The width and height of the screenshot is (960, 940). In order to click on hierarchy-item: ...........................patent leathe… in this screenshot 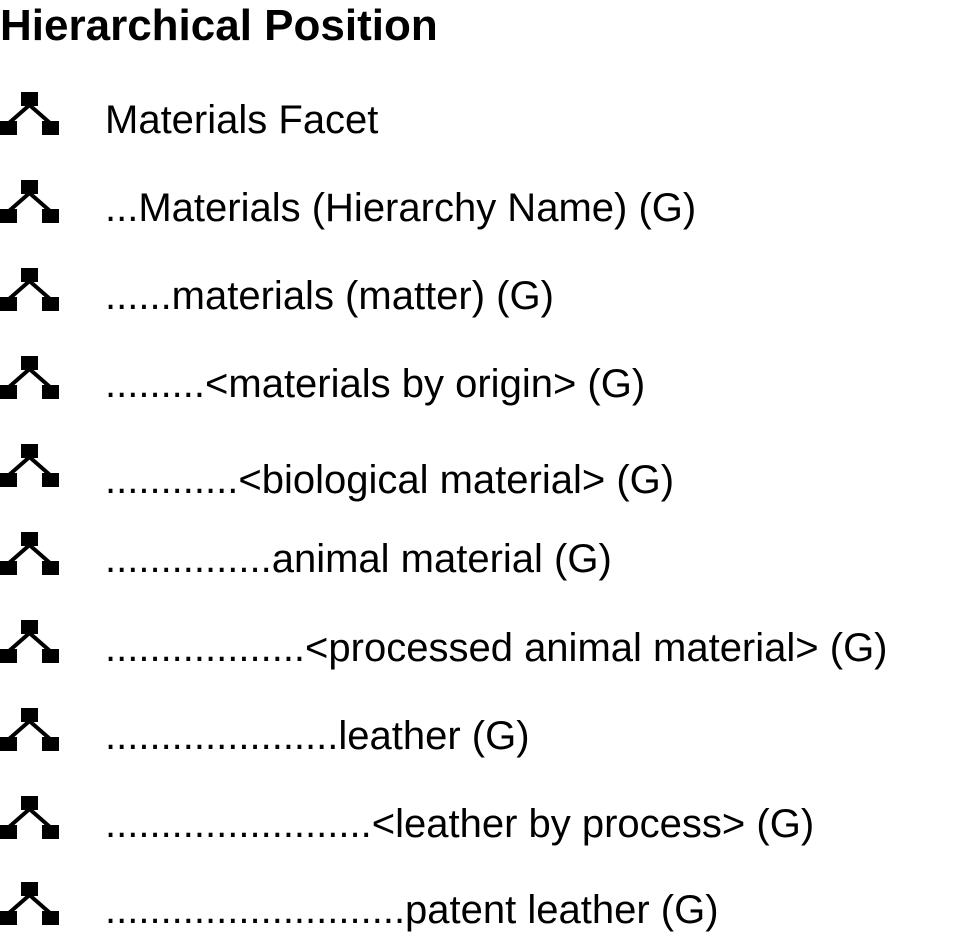, I will do `click(480, 910)`.